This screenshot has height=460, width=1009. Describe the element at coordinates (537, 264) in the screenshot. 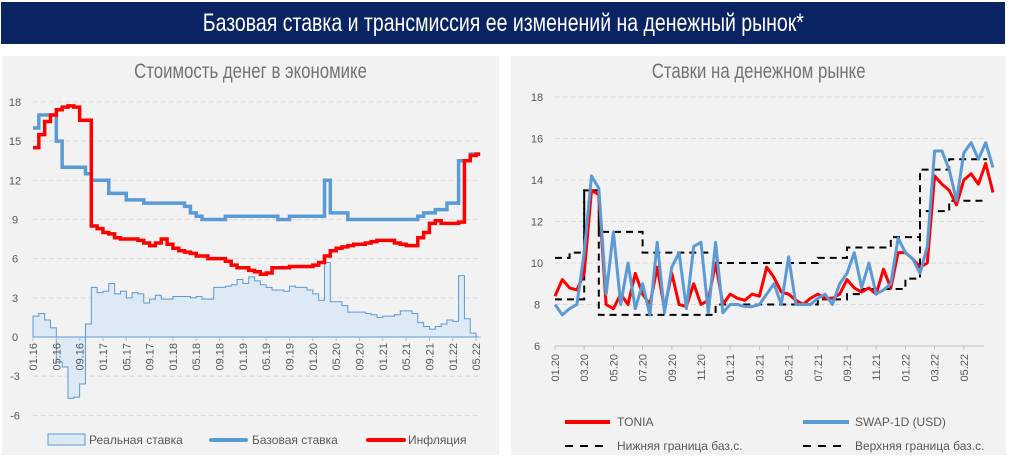

I see `y-tick-label: 10` at that location.